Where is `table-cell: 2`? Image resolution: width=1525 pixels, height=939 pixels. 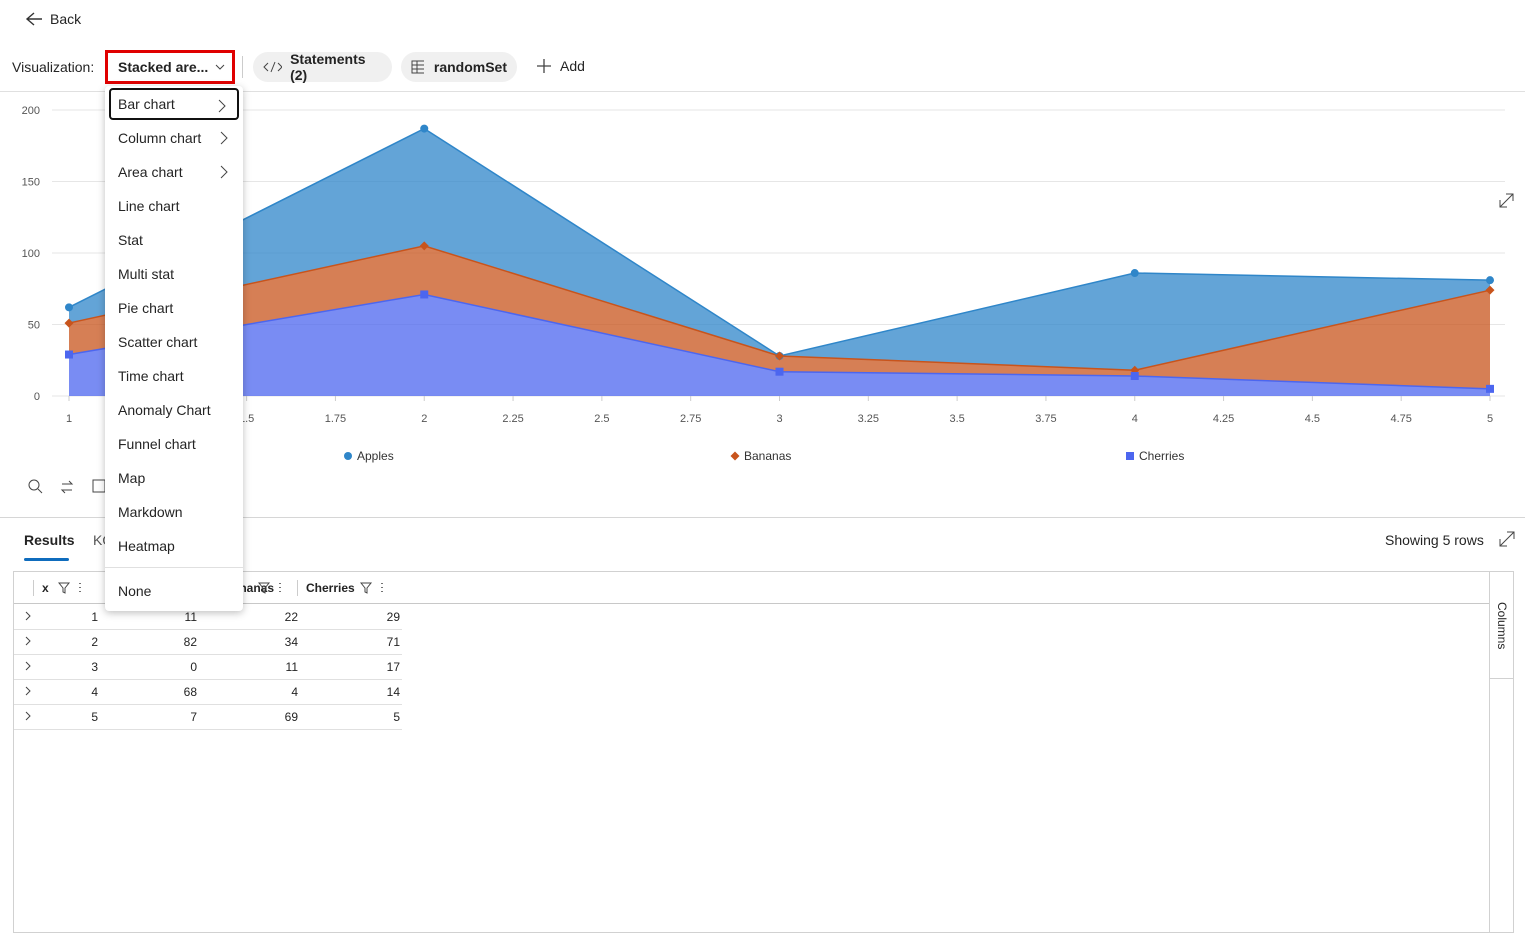 table-cell: 2 is located at coordinates (94, 642).